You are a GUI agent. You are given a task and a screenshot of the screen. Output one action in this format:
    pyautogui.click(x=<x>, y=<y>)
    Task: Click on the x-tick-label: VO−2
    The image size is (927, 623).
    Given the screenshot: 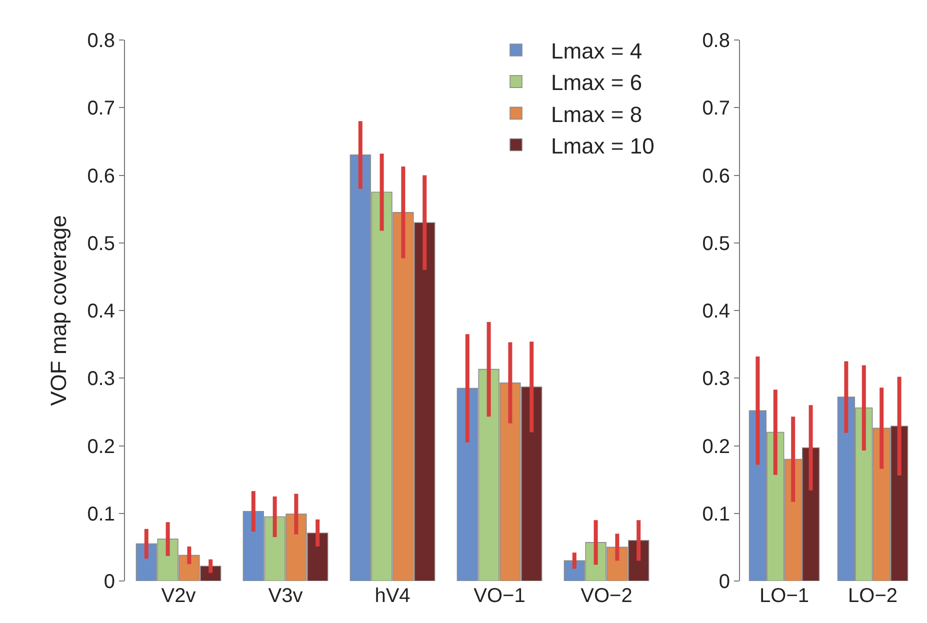 What is the action you would take?
    pyautogui.click(x=606, y=596)
    